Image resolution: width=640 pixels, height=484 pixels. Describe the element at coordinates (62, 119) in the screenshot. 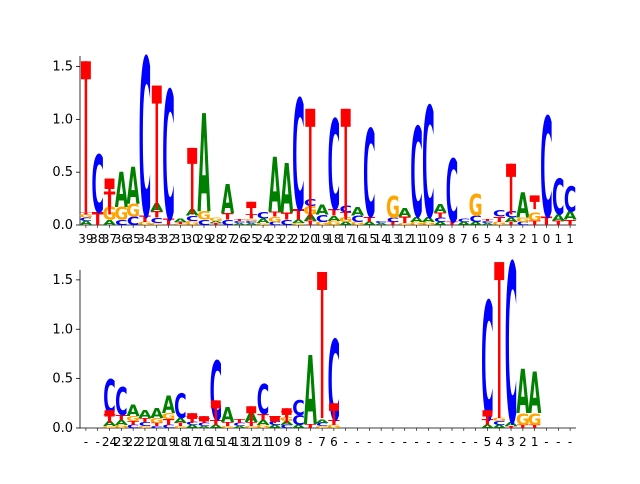

I see `y-tick-label: 1.0` at that location.